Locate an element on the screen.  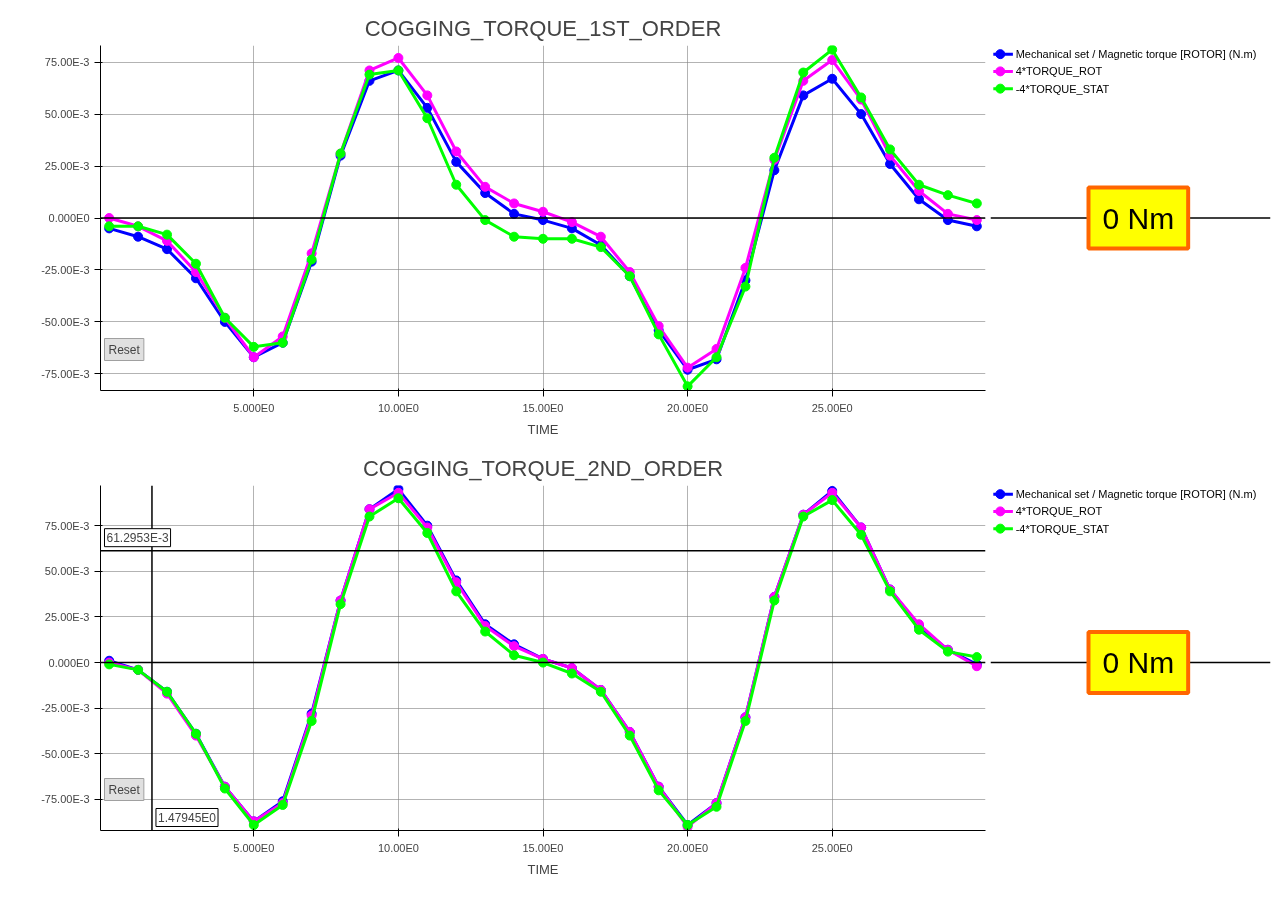
ref-line-label: 1.47945E0 is located at coordinates (187, 817).